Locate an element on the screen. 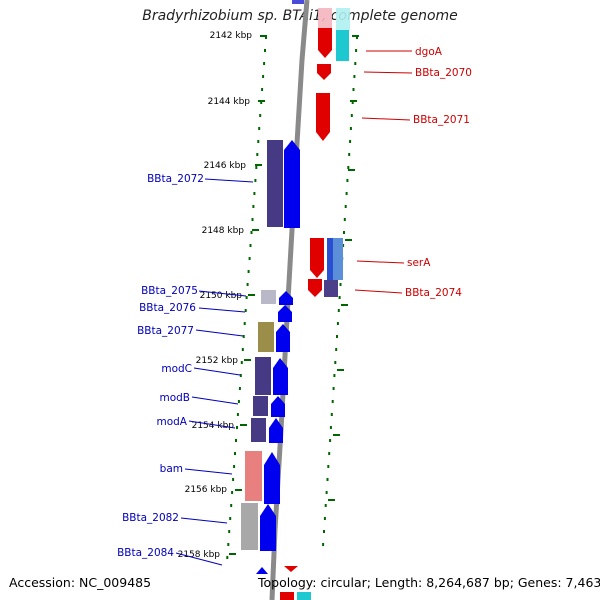 This screenshot has width=600, height=600. gene-arrow-BBta_2071 is located at coordinates (323, 117).